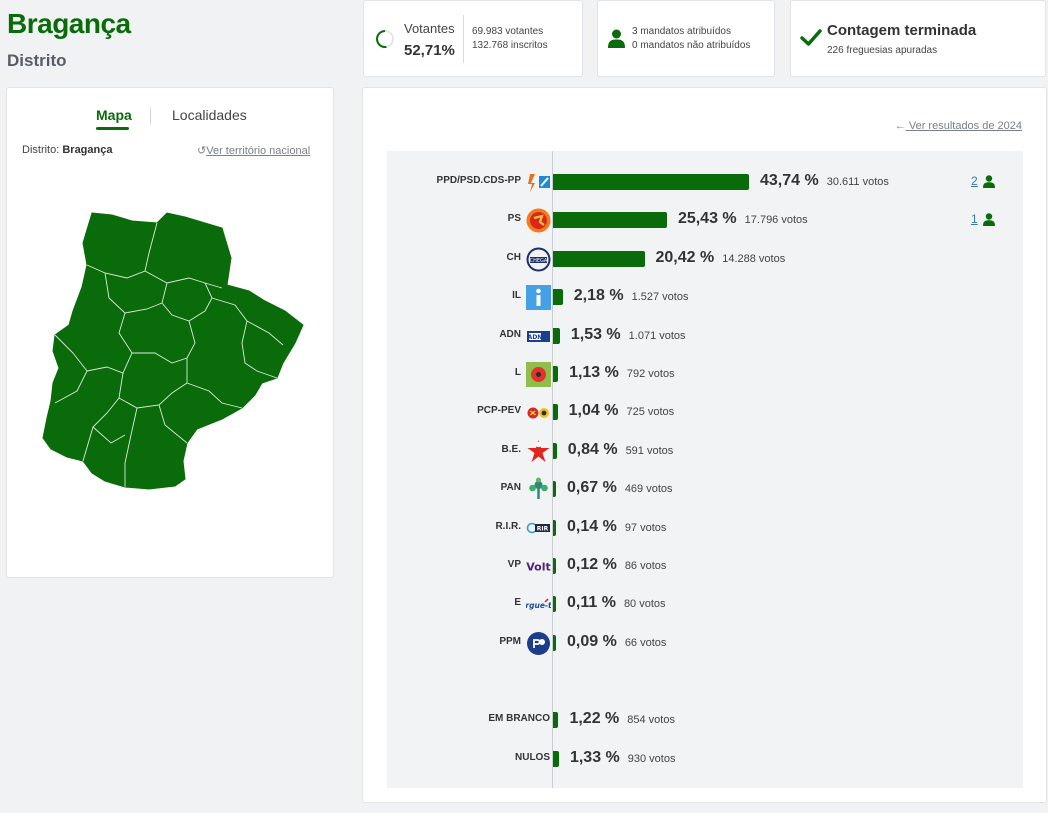 The image size is (1048, 813). What do you see at coordinates (651, 720) in the screenshot?
I see `votes-count: 854 votos` at bounding box center [651, 720].